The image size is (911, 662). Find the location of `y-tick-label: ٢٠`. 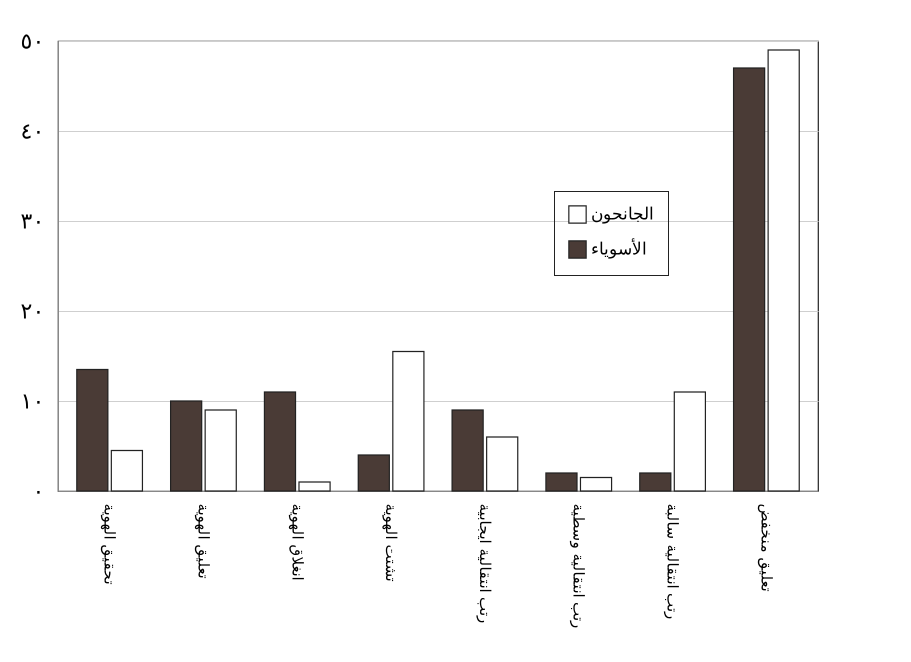

y-tick-label: ٢٠ is located at coordinates (32, 312).